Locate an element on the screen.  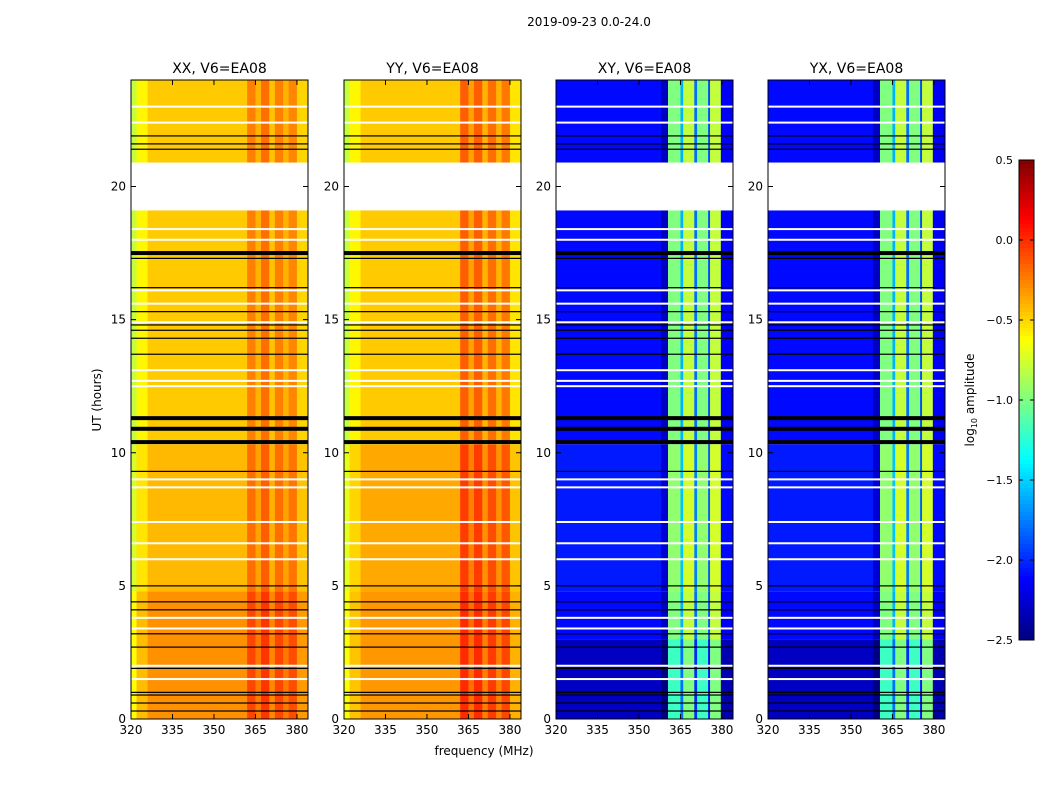
panel-title: XX, V6=EA08 is located at coordinates (219, 69).